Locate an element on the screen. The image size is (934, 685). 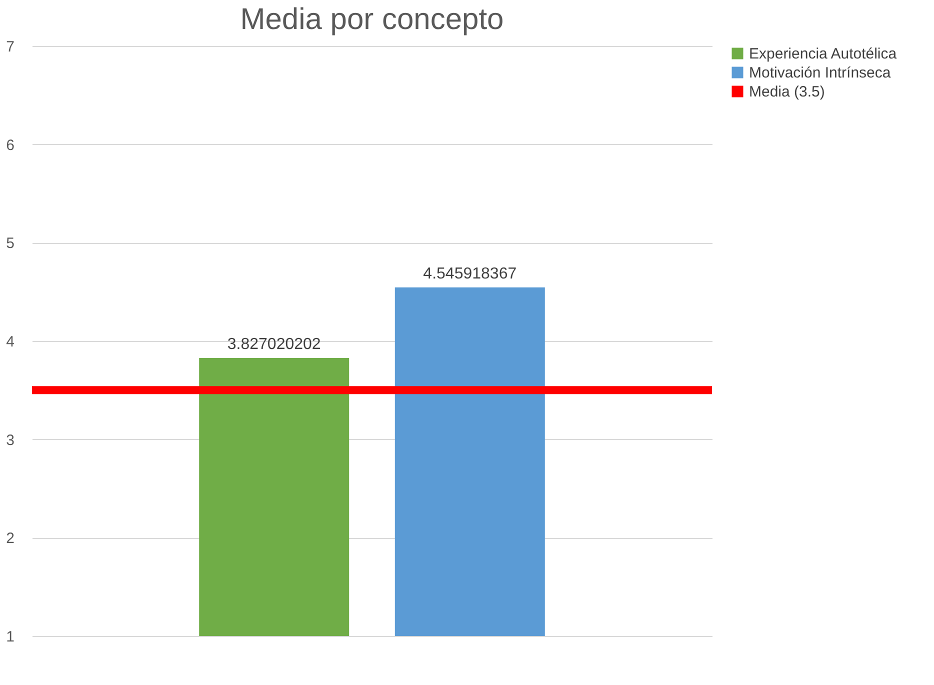
legend-label: Media (3.5) is located at coordinates (787, 92).